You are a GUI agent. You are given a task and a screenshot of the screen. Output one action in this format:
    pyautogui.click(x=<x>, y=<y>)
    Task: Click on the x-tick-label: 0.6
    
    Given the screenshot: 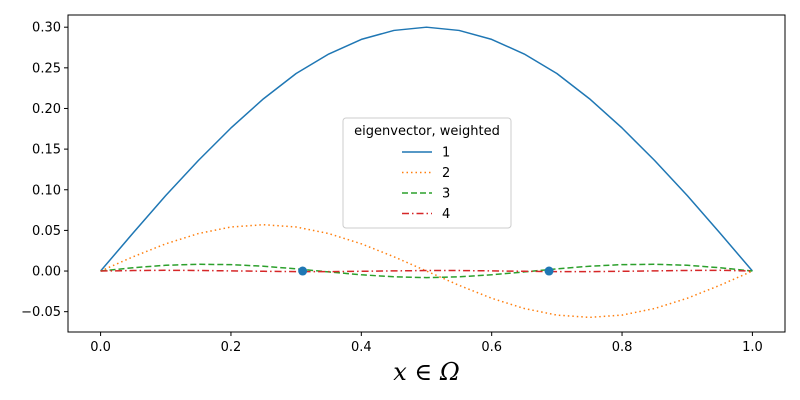 What is the action you would take?
    pyautogui.click(x=491, y=347)
    